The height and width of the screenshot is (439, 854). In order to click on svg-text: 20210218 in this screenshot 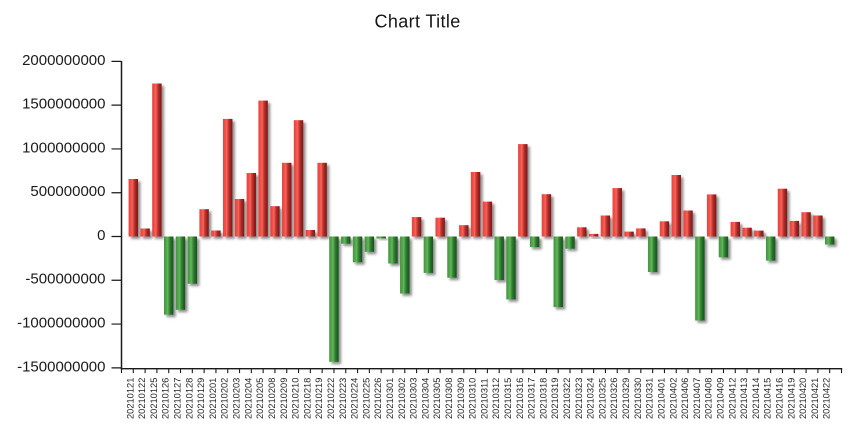, I will do `click(307, 398)`.